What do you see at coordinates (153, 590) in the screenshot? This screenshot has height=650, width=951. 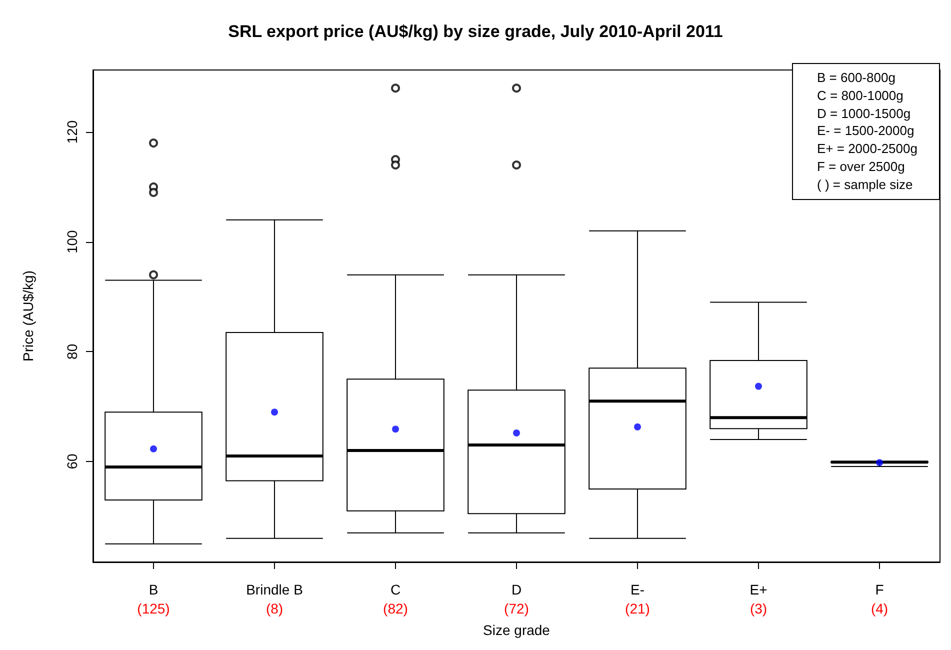 I see `x-tick-label: B` at bounding box center [153, 590].